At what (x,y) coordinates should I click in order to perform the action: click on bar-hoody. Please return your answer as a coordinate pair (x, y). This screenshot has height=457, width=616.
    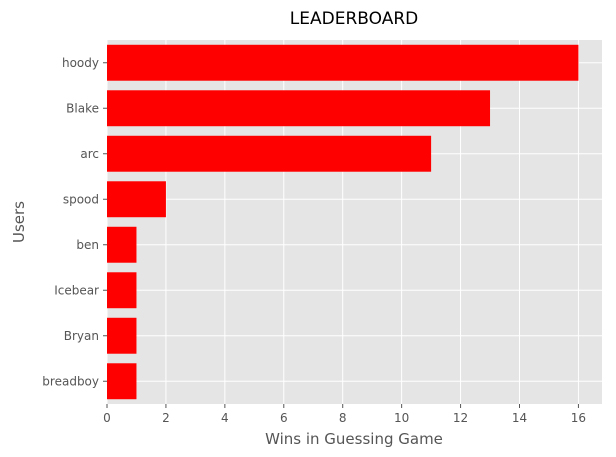
    Looking at the image, I should click on (343, 62).